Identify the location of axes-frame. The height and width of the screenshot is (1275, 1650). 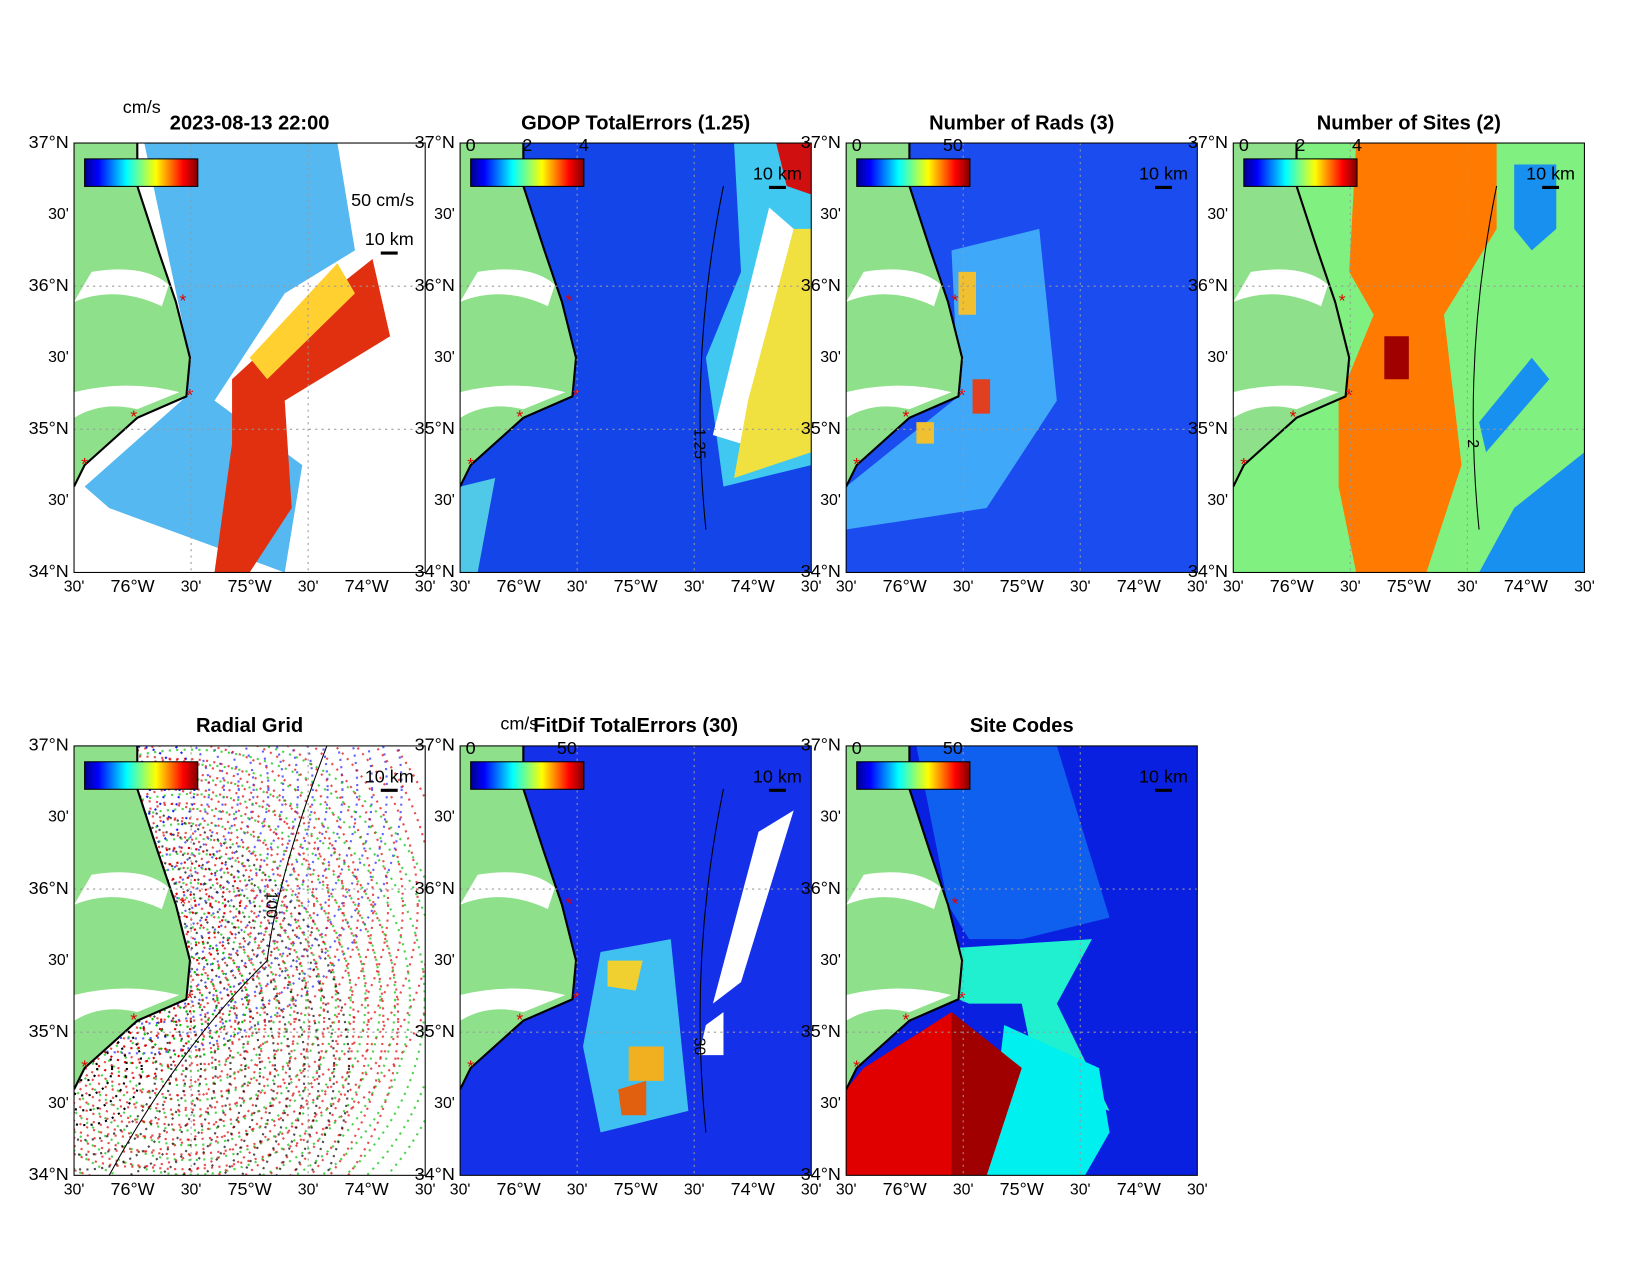
(1021, 357).